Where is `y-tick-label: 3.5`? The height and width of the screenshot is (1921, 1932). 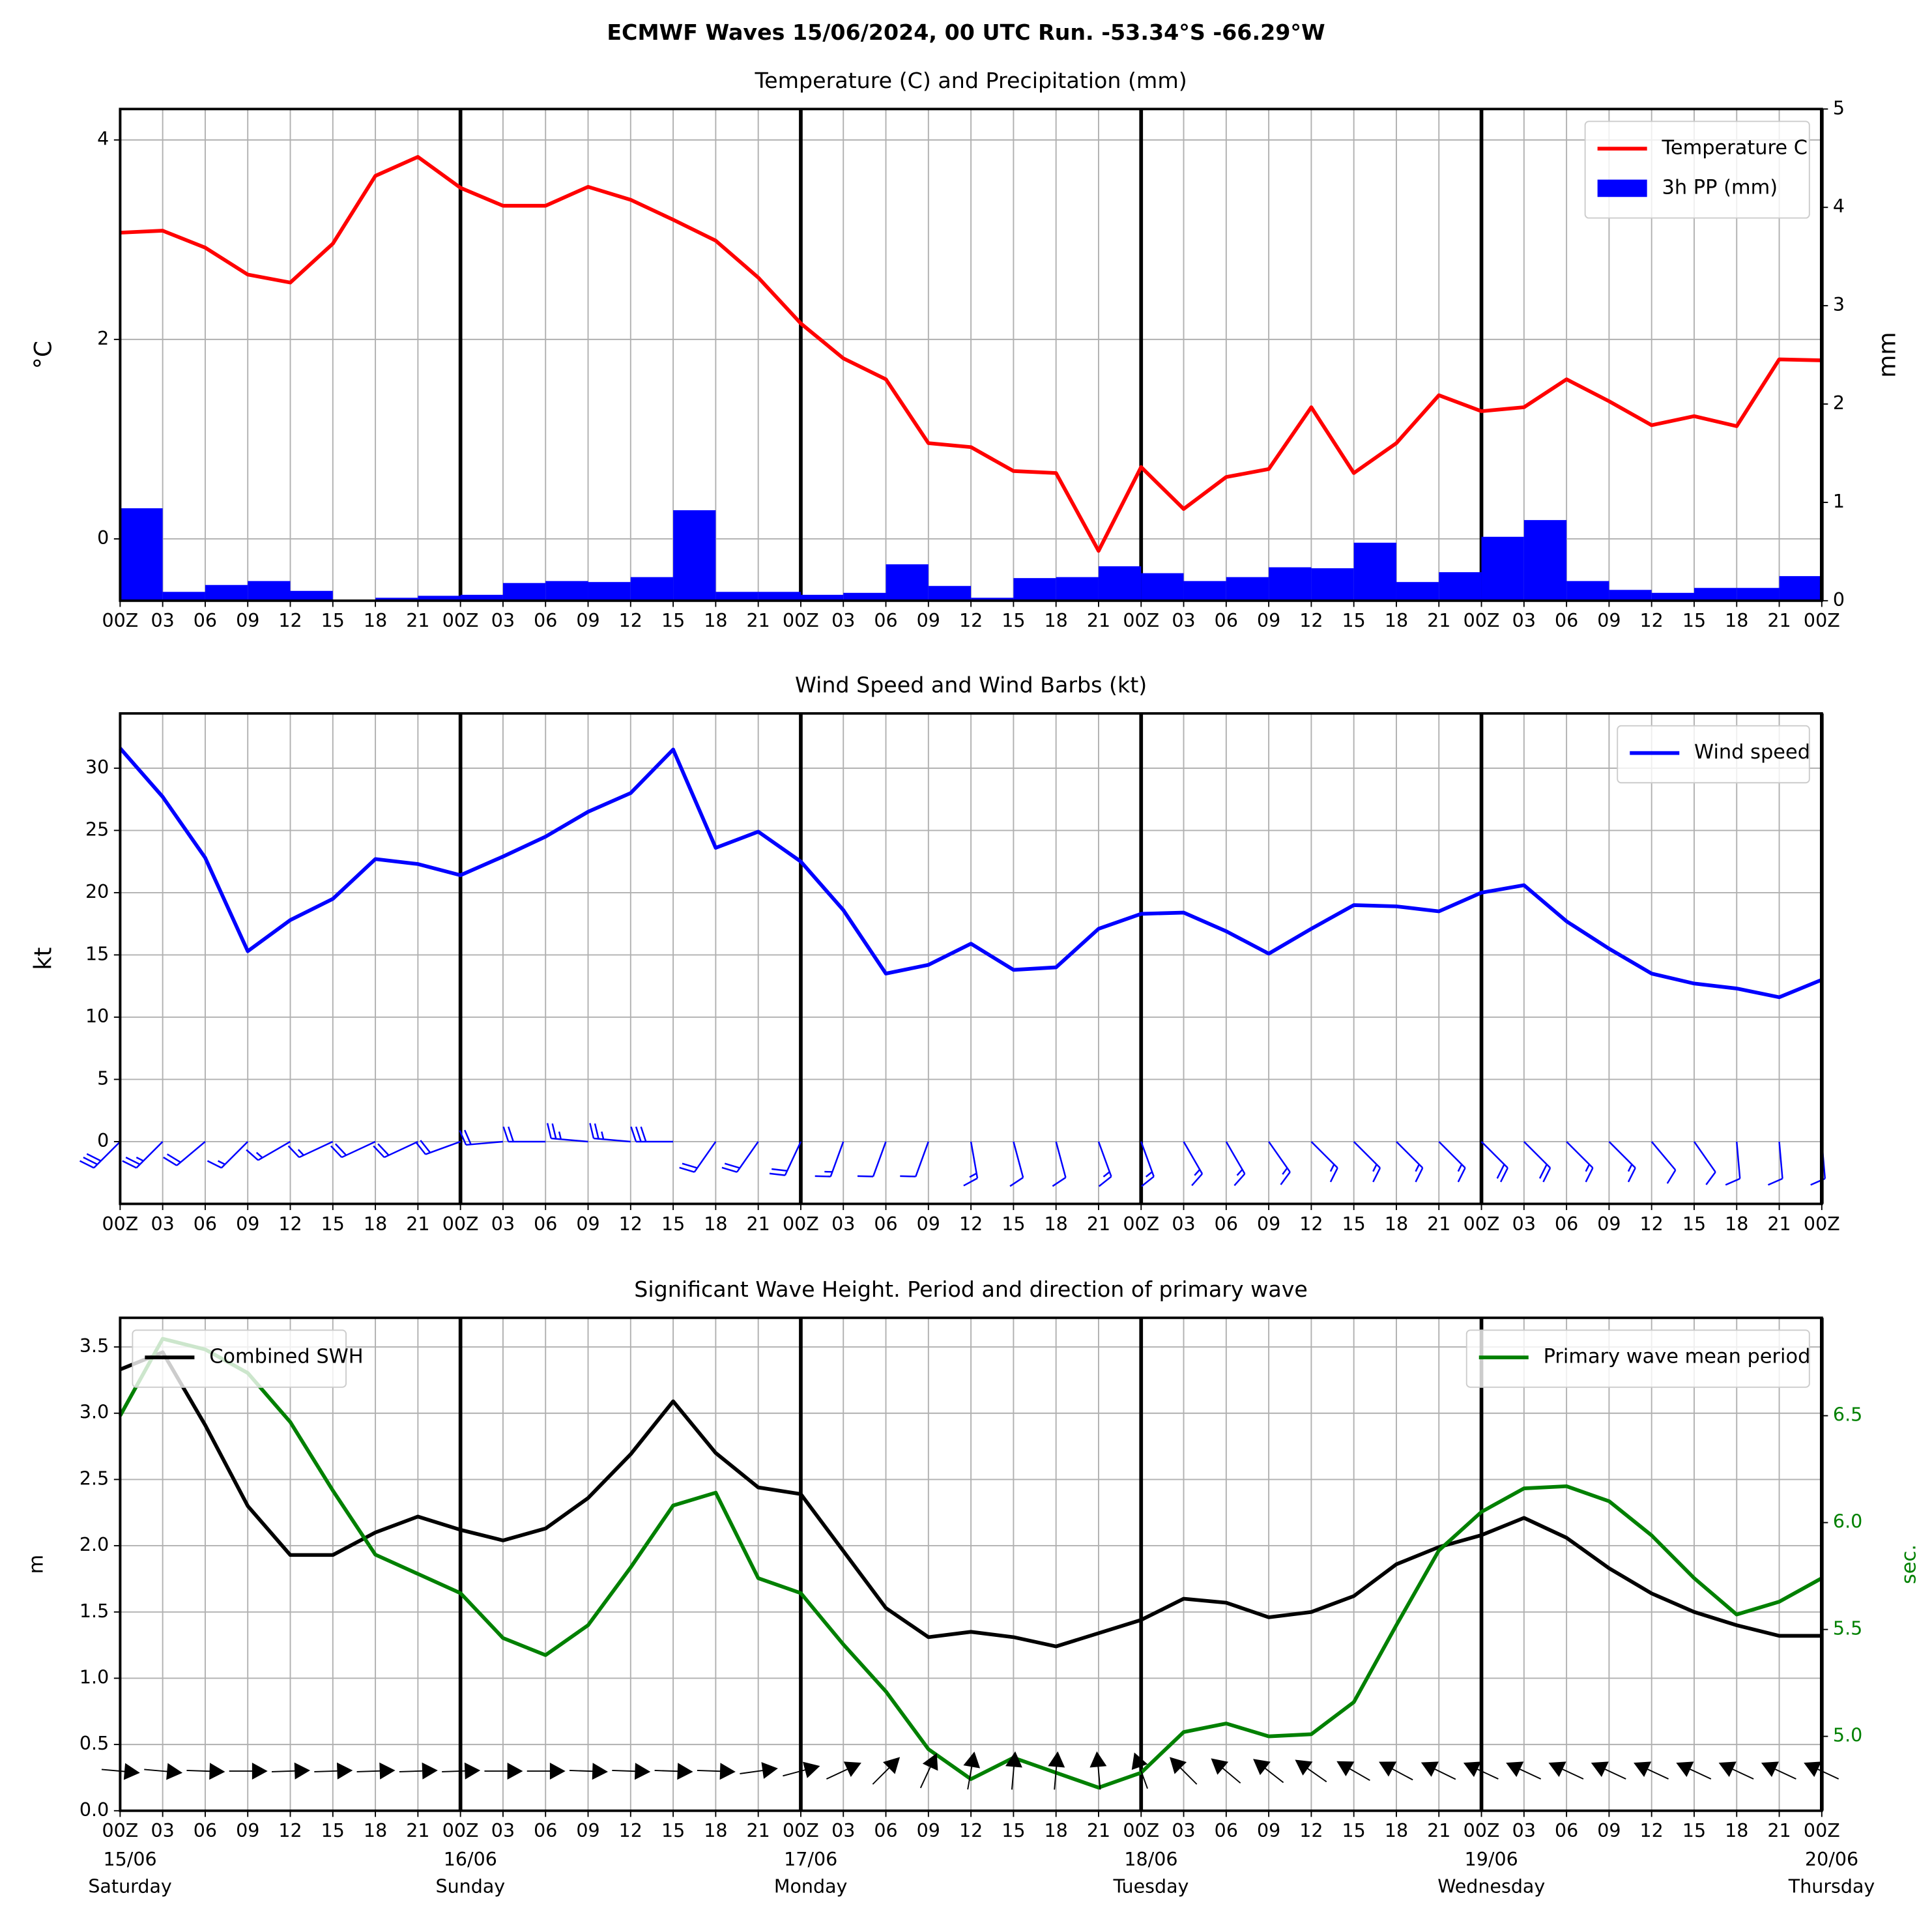
y-tick-label: 3.5 is located at coordinates (94, 1346).